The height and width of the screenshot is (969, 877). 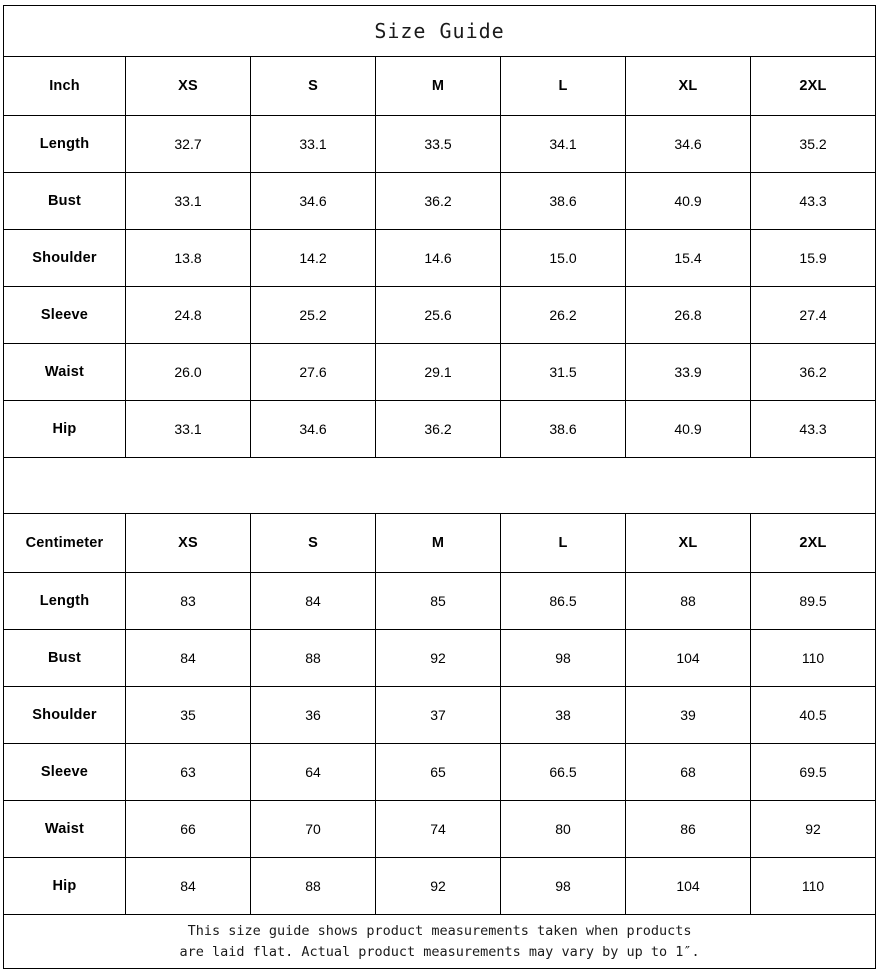 I want to click on cell-inch-sleeve-m: 25.6, so click(x=438, y=315).